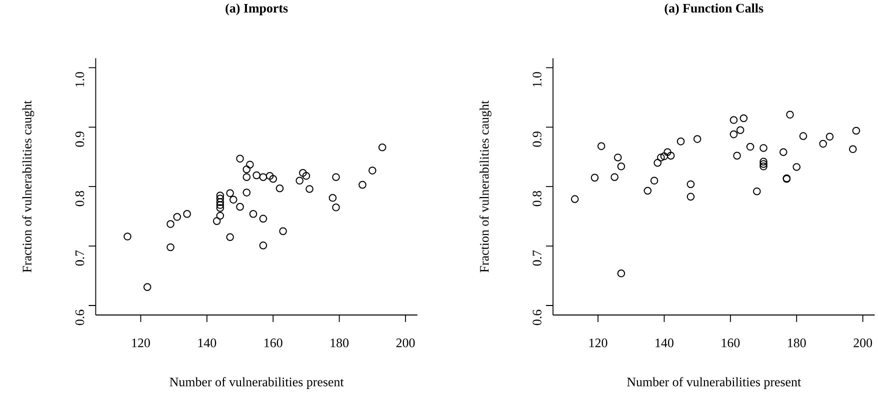 The width and height of the screenshot is (878, 408). Describe the element at coordinates (714, 9) in the screenshot. I see `chart-title: (a) Function Calls` at that location.